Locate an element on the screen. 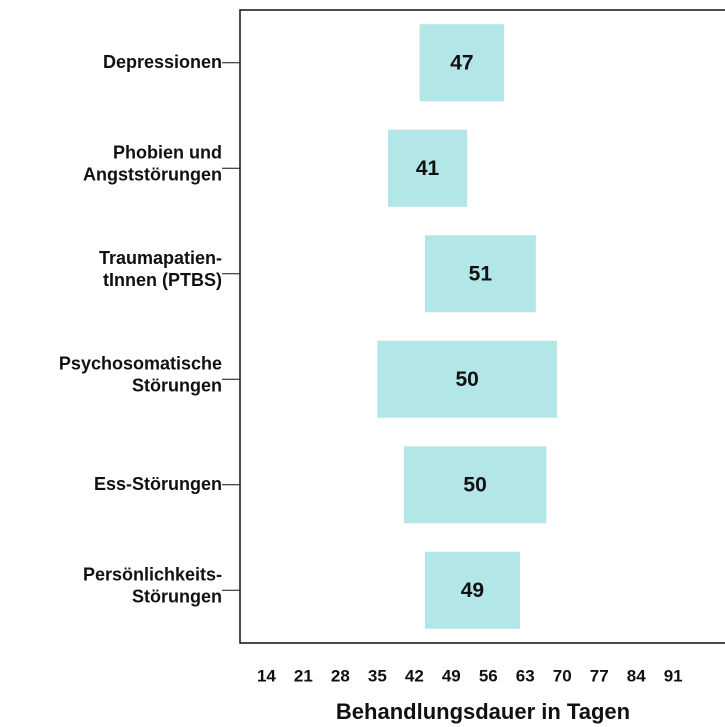  x-tick-label: 49 is located at coordinates (451, 675).